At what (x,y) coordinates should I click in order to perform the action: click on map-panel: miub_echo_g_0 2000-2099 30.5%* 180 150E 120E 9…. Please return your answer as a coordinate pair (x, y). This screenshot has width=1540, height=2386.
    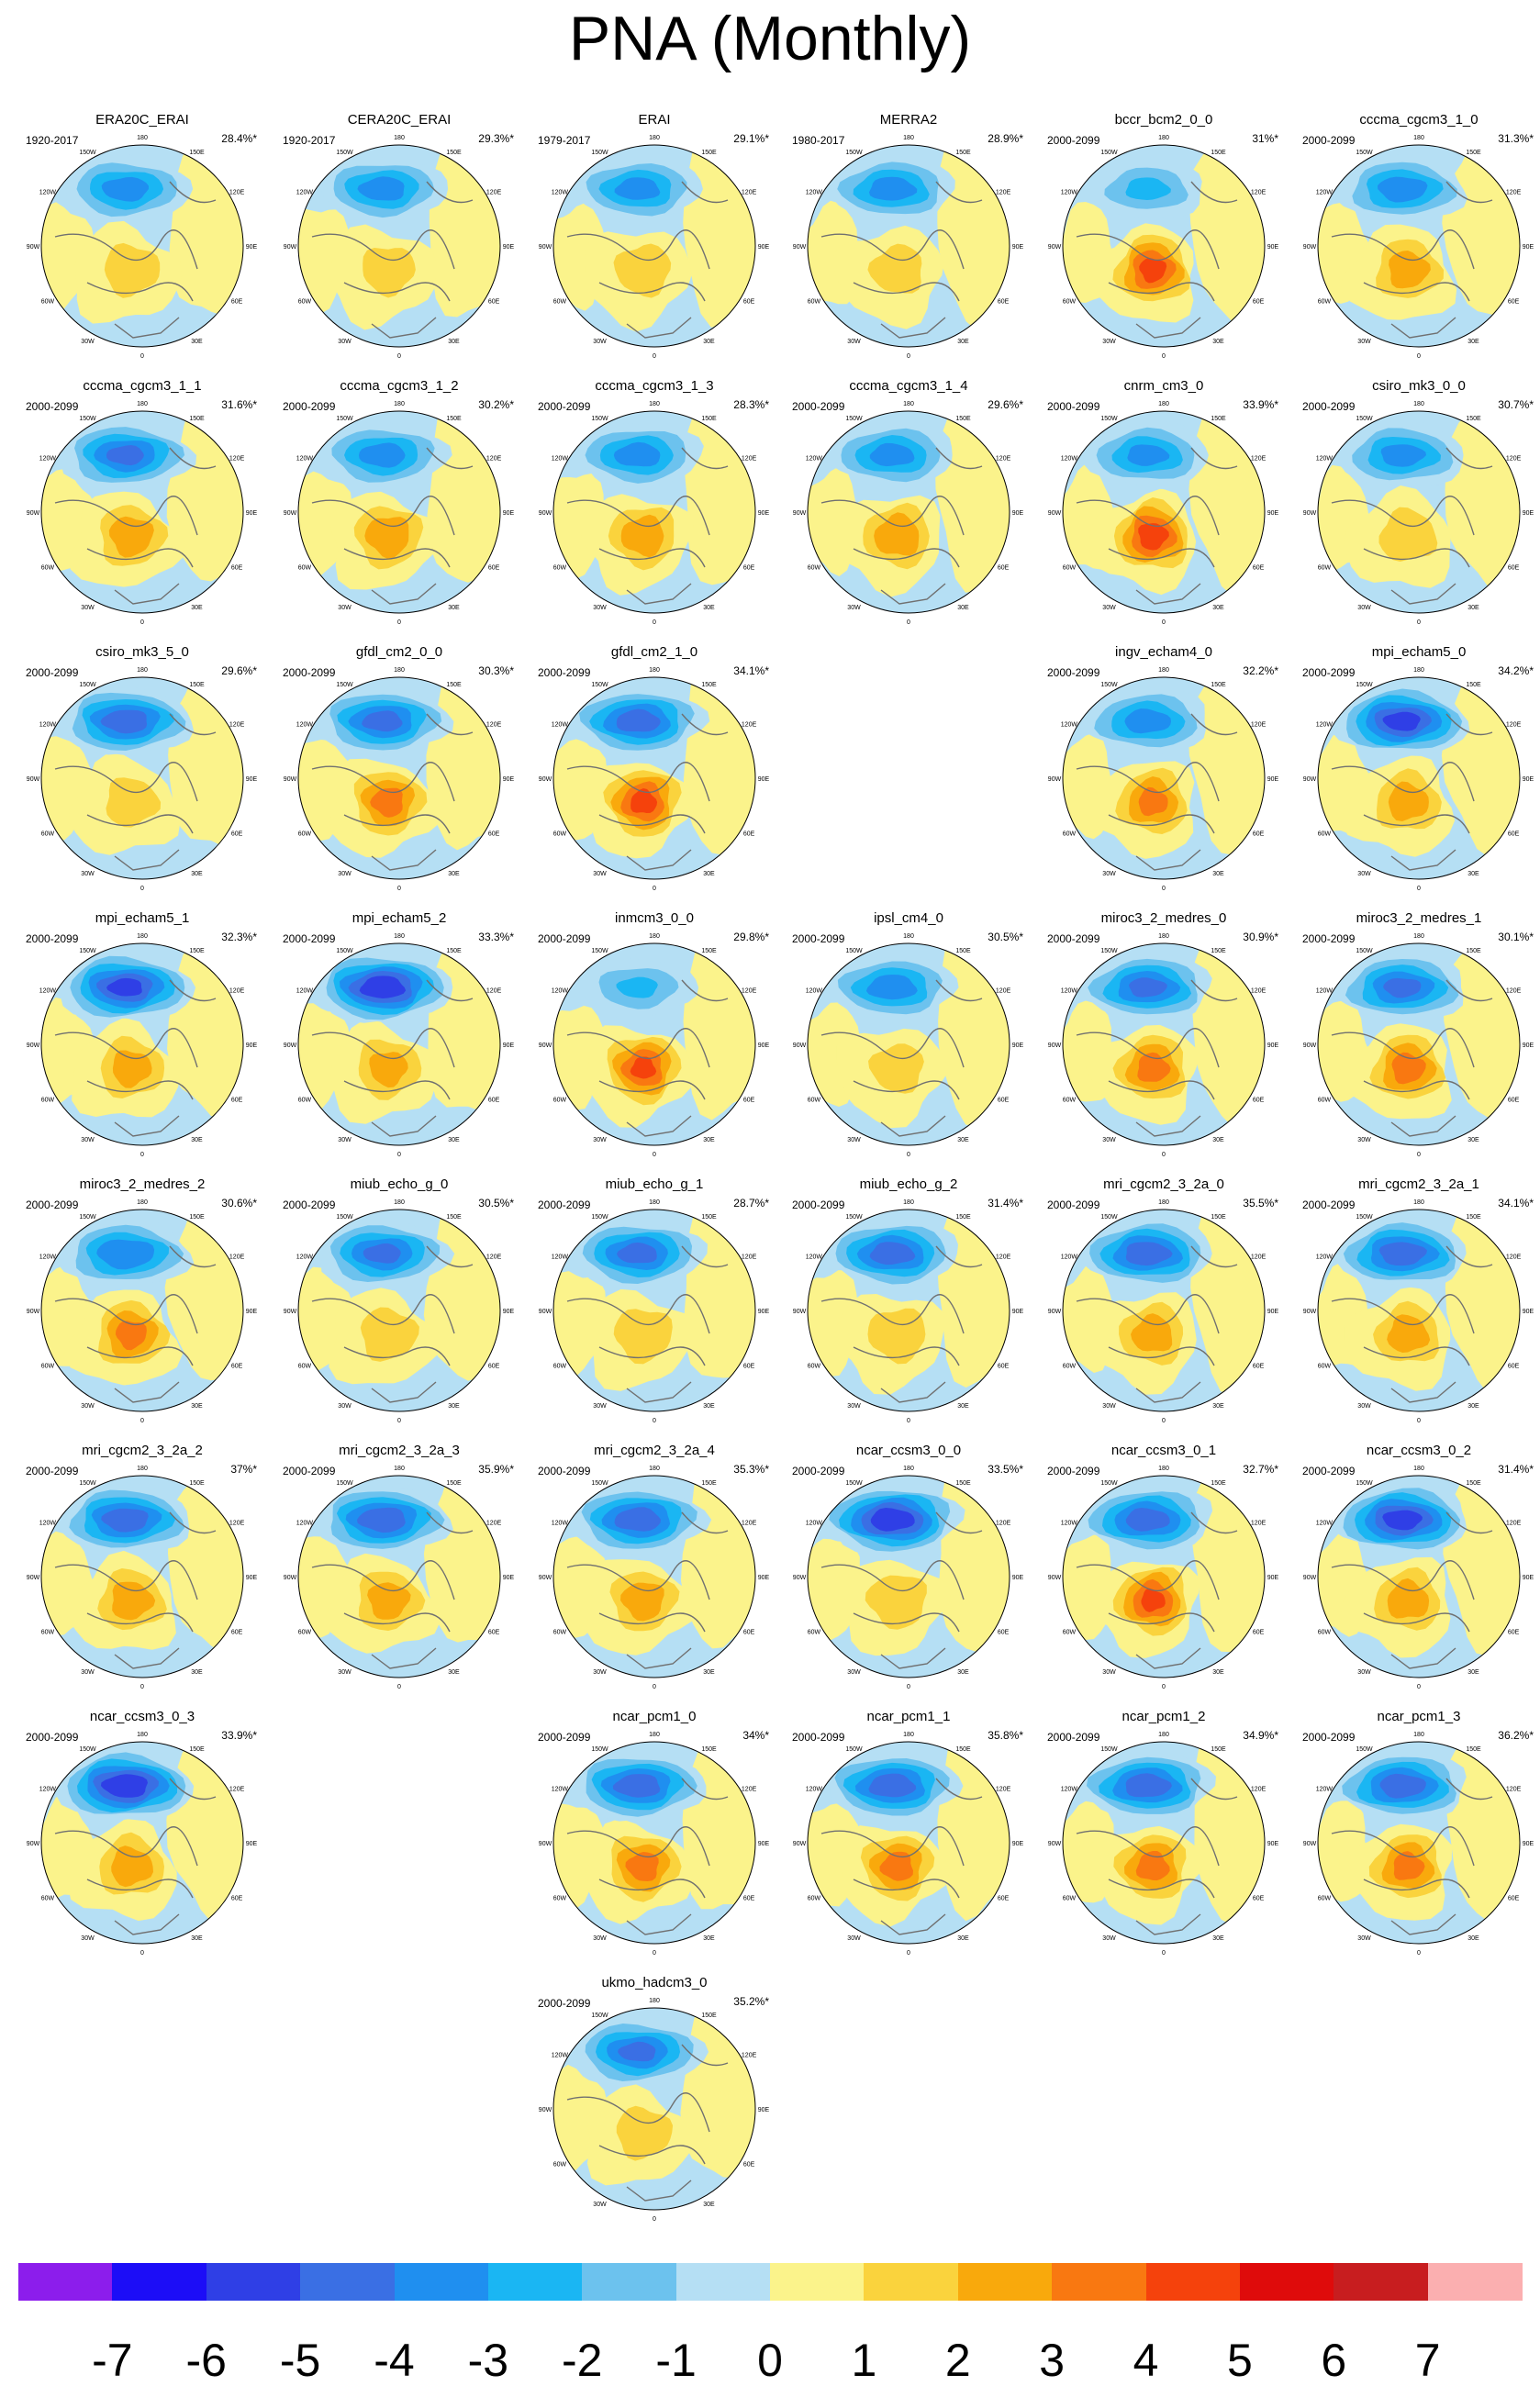
    Looking at the image, I should click on (399, 1299).